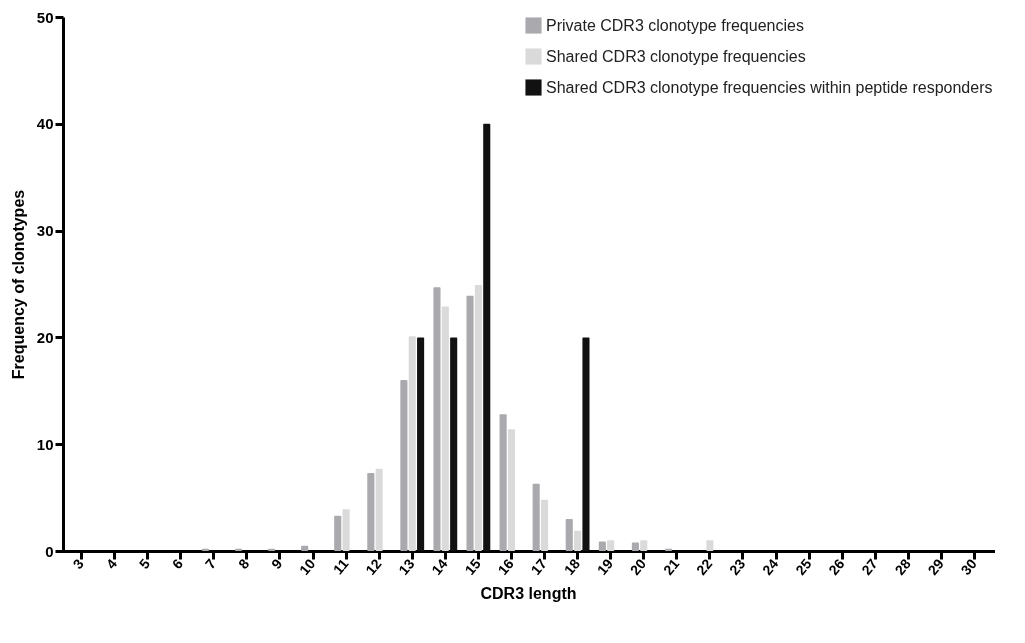 This screenshot has height=643, width=1025. What do you see at coordinates (675, 25) in the screenshot?
I see `legend-label: Private CDR3 clonotype frequencies` at bounding box center [675, 25].